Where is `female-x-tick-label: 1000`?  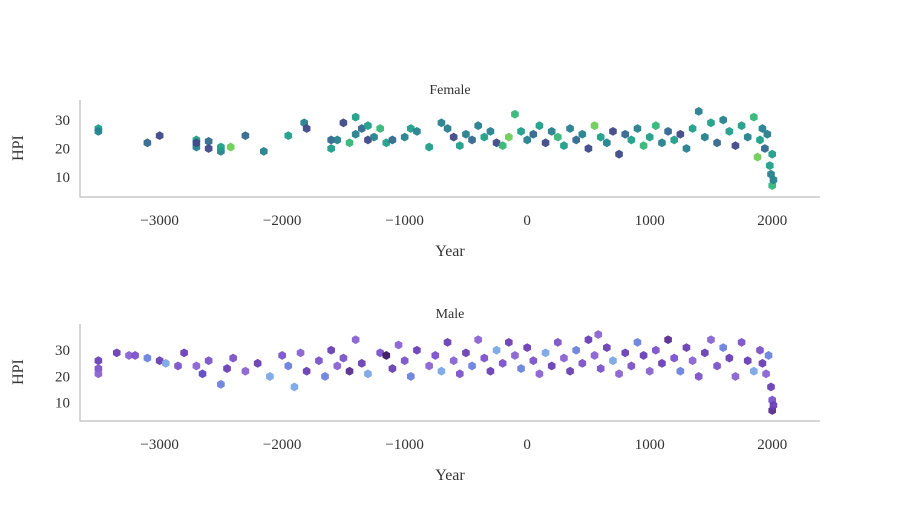
female-x-tick-label: 1000 is located at coordinates (650, 221).